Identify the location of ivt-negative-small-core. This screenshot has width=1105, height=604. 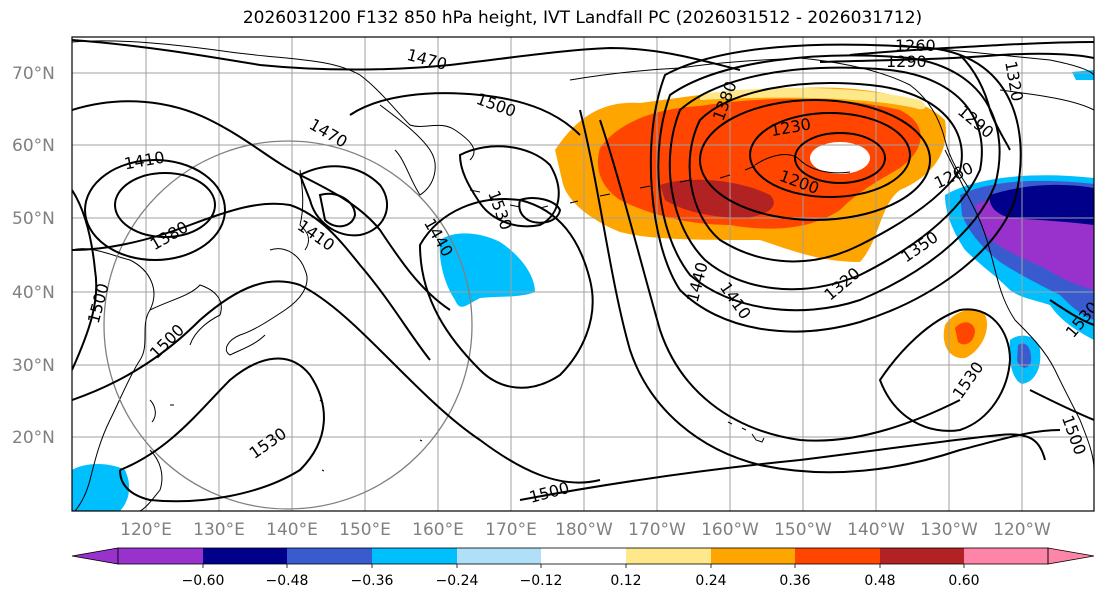
(1024, 355).